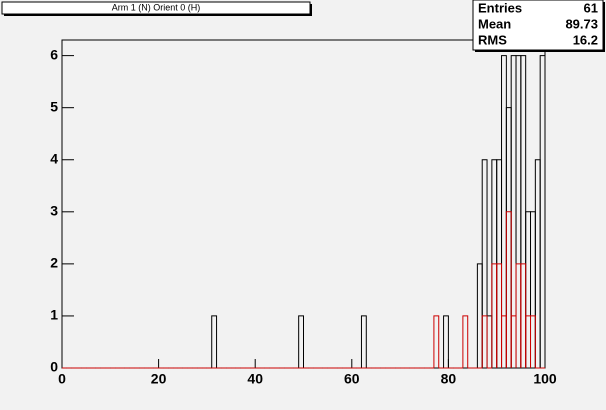 Image resolution: width=606 pixels, height=410 pixels. I want to click on x-tick-label: 80, so click(449, 379).